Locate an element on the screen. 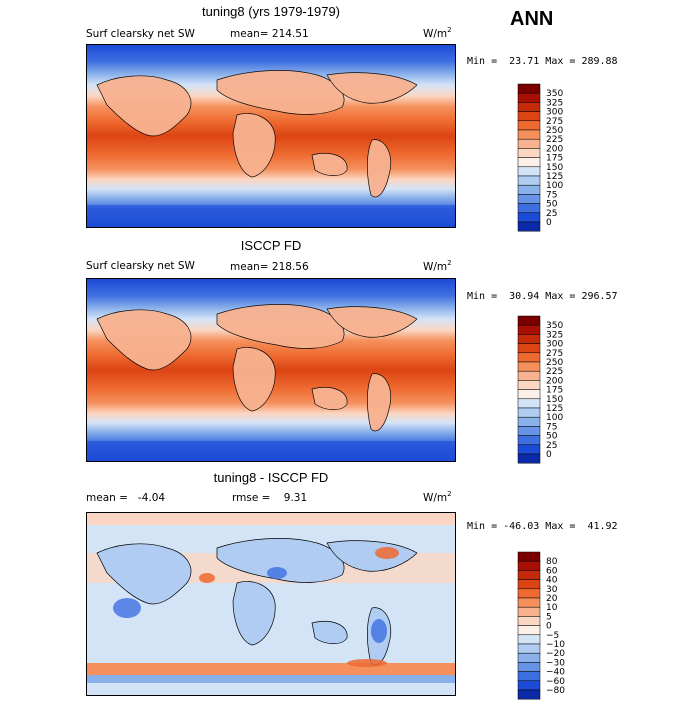 This screenshot has height=704, width=700. panel-1-mean: mean= 214.51 is located at coordinates (269, 34).